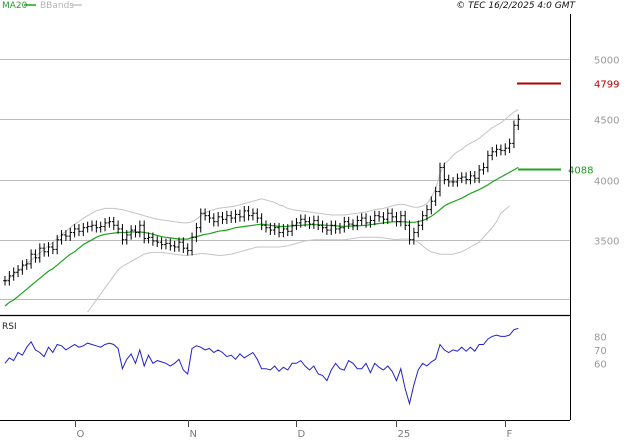 The width and height of the screenshot is (627, 440). What do you see at coordinates (294, 430) in the screenshot?
I see `x-axis: O N D 25 F` at bounding box center [294, 430].